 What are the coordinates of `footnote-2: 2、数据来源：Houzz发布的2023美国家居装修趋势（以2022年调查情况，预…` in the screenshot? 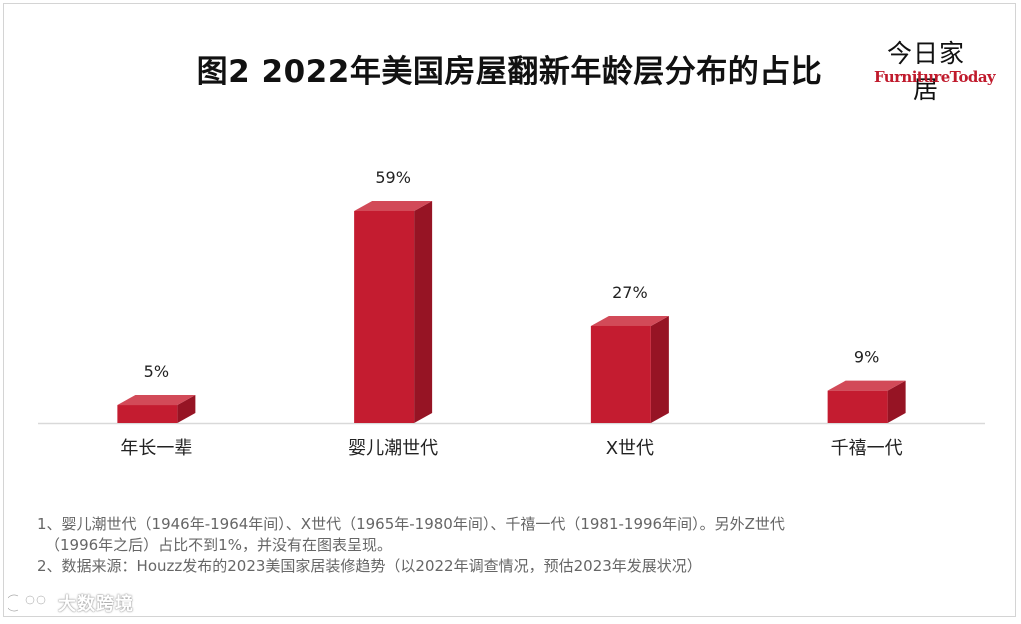 It's located at (369, 566).